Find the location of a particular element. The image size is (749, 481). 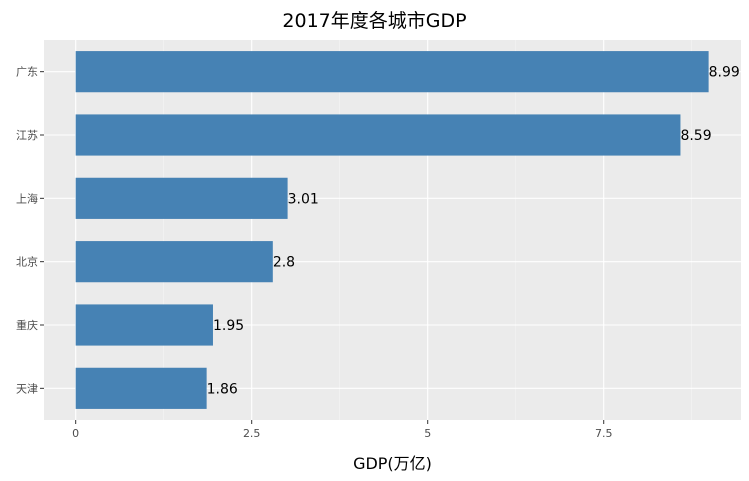

x-axis-label: GDP(万亿) is located at coordinates (392, 463).